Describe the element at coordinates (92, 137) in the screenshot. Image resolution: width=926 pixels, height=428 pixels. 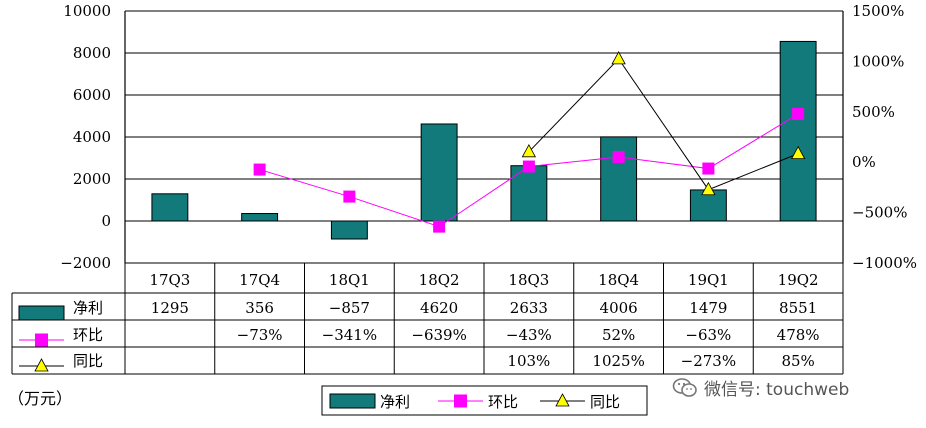
I see `y-tick-label: 4000` at that location.